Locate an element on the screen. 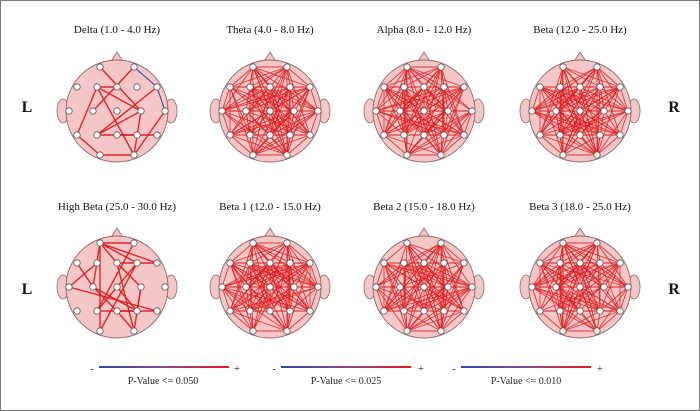 The height and width of the screenshot is (411, 700). connectivity-lines is located at coordinates (424, 111).